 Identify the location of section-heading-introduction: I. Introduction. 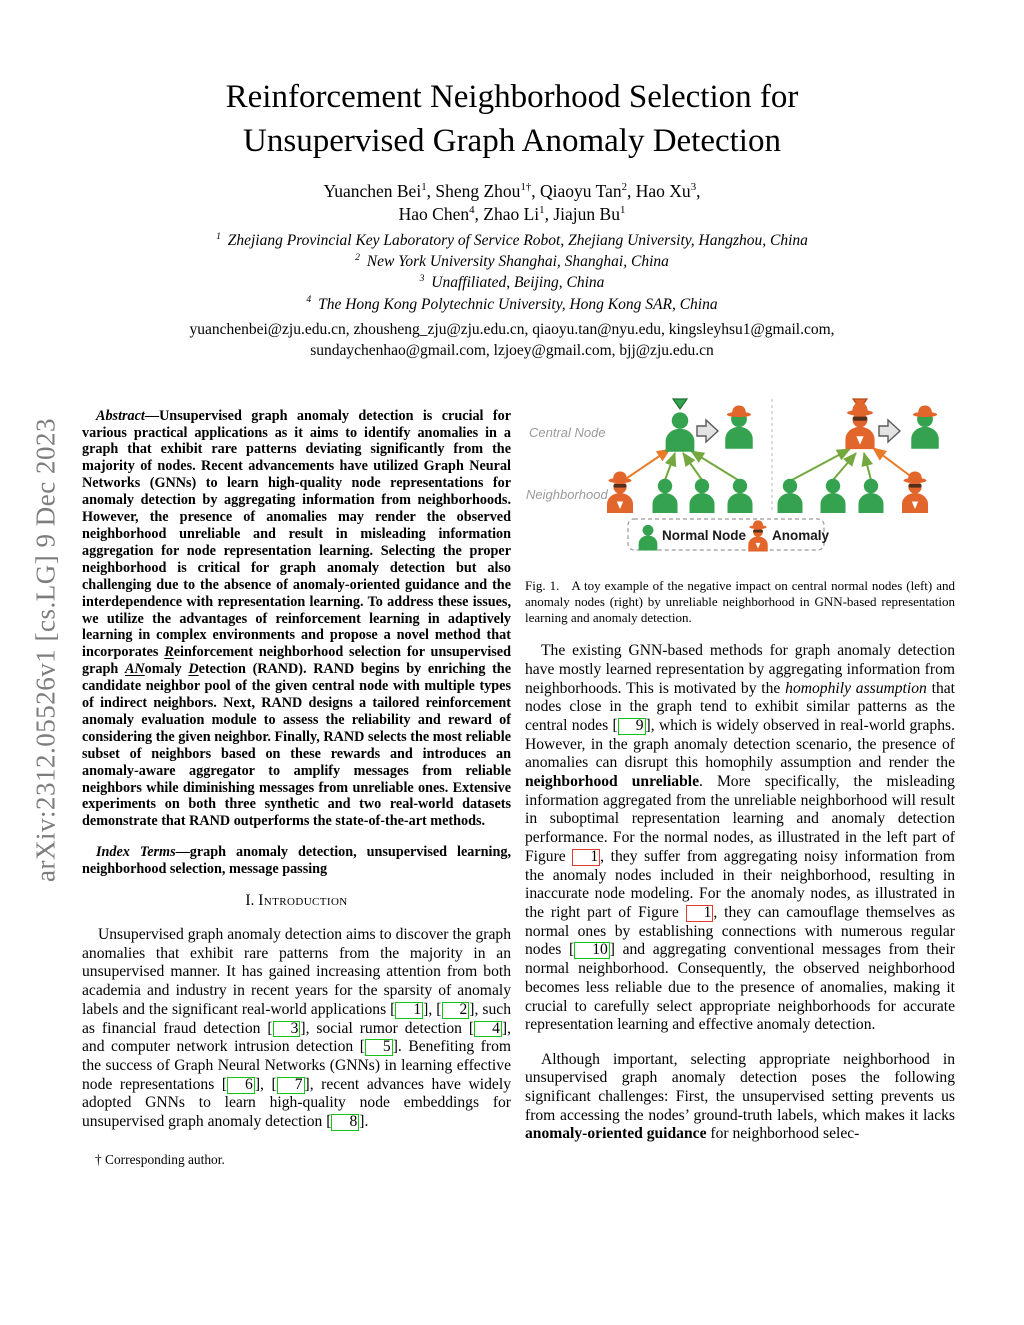
(296, 901).